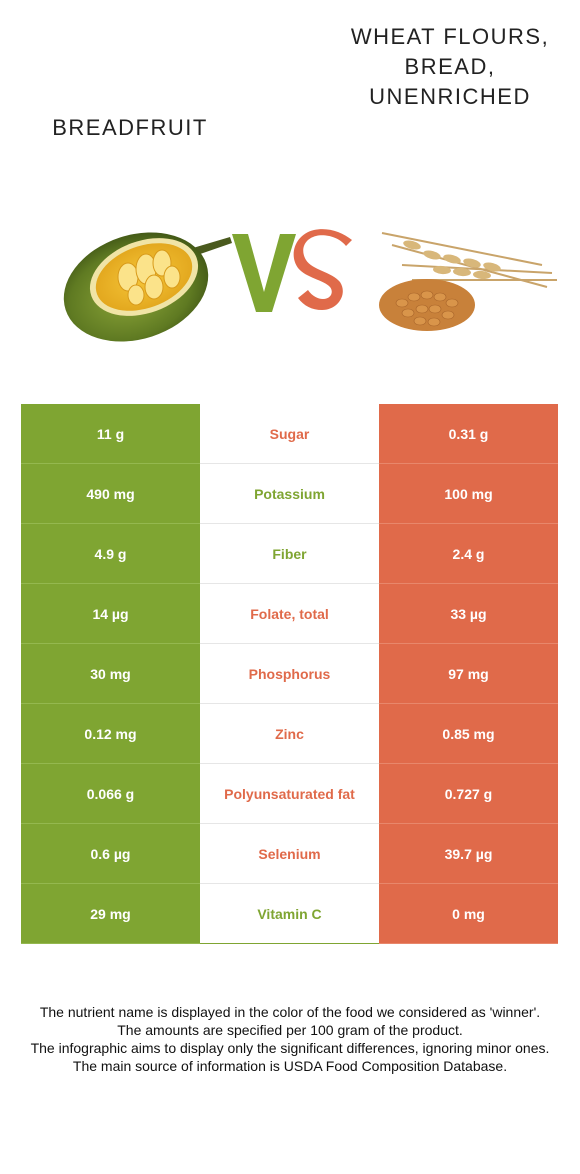  What do you see at coordinates (468, 674) in the screenshot?
I see `right-value: 97 mg` at bounding box center [468, 674].